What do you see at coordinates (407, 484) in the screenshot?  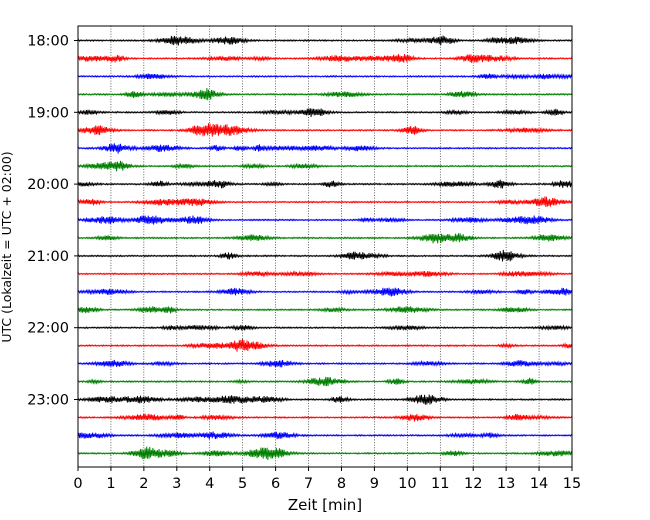 I see `x-tick-label: 10` at bounding box center [407, 484].